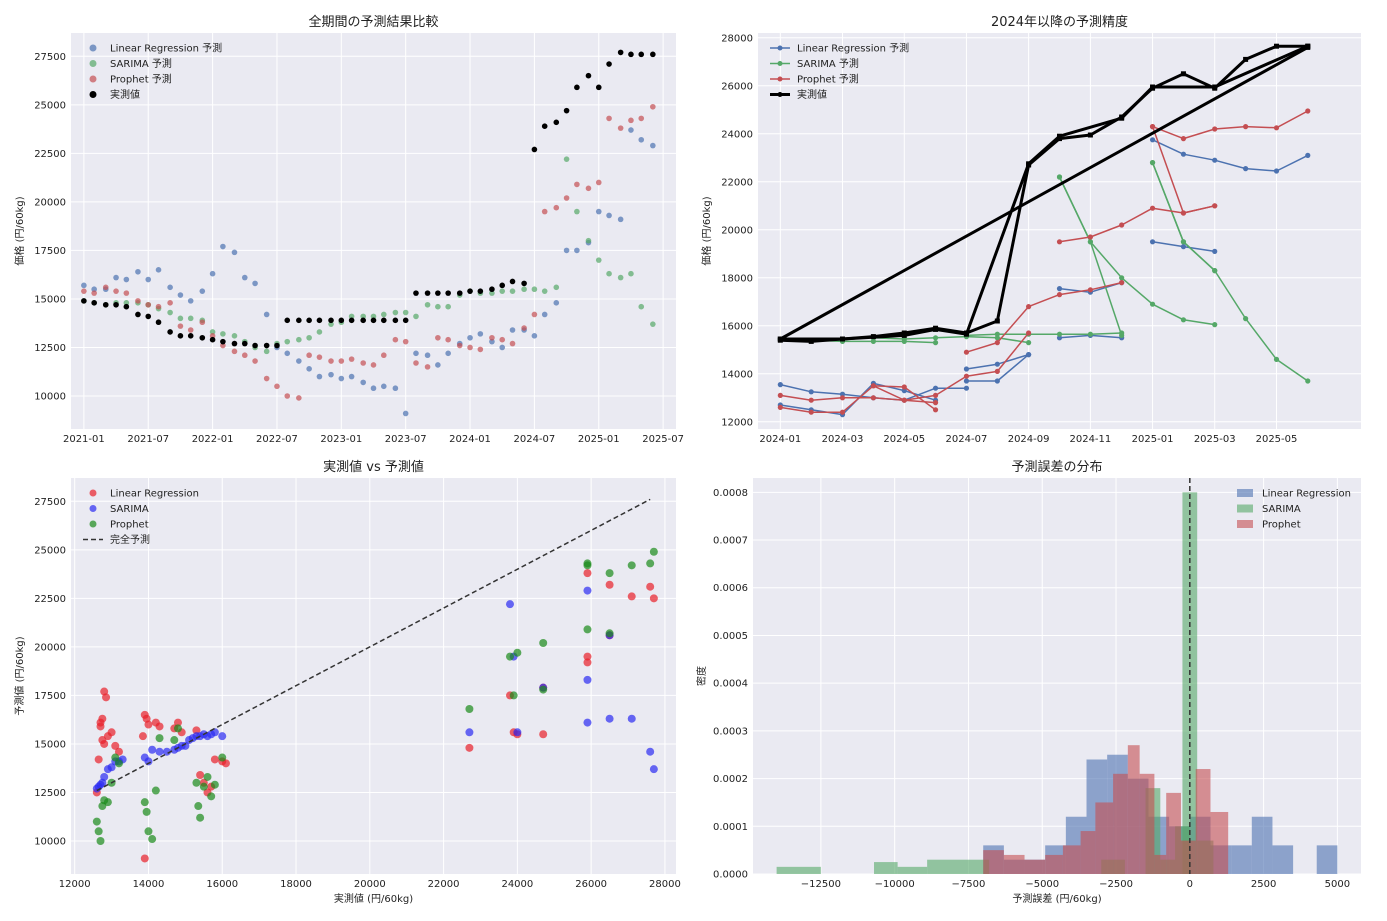  I want to click on legend-label: Prophet, so click(1281, 525).